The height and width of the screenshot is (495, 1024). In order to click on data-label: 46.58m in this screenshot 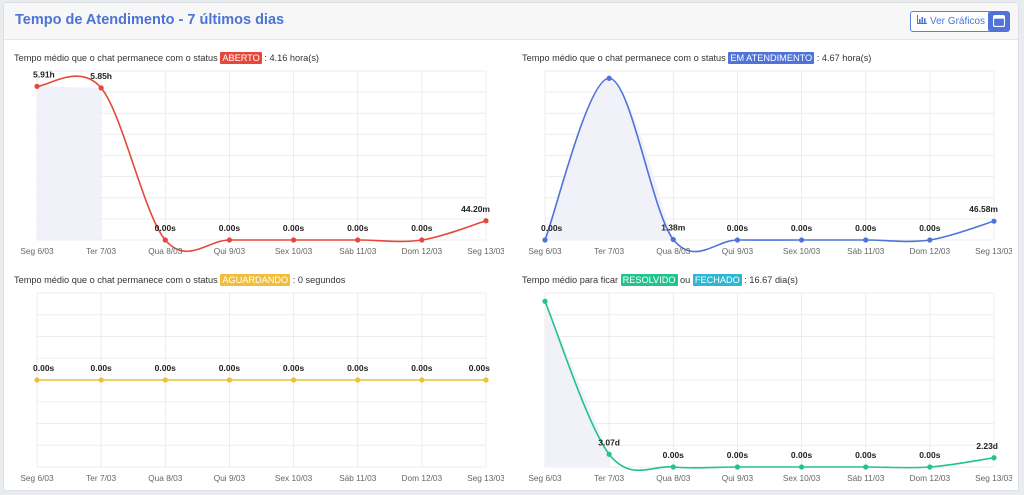, I will do `click(983, 209)`.